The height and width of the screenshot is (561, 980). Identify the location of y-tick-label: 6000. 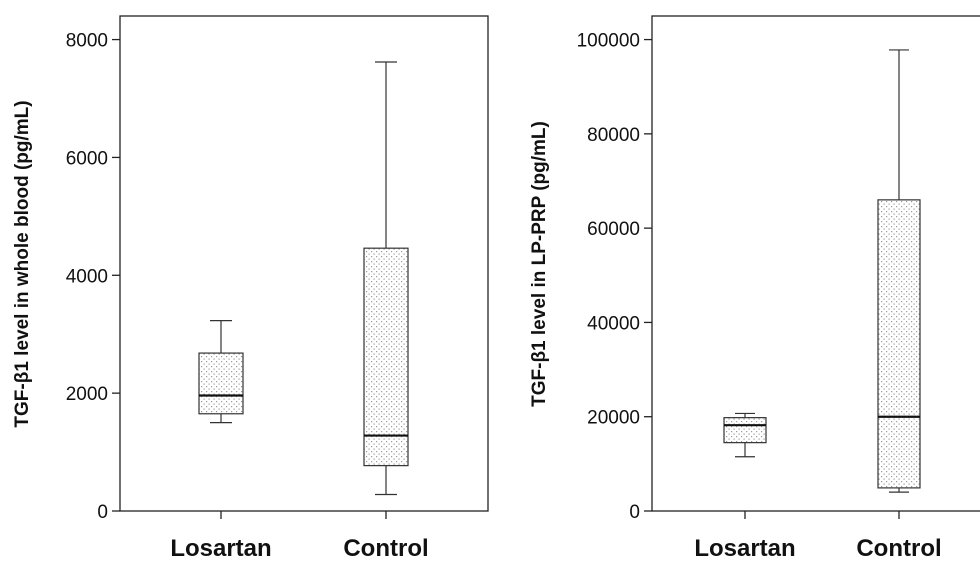
(87, 158).